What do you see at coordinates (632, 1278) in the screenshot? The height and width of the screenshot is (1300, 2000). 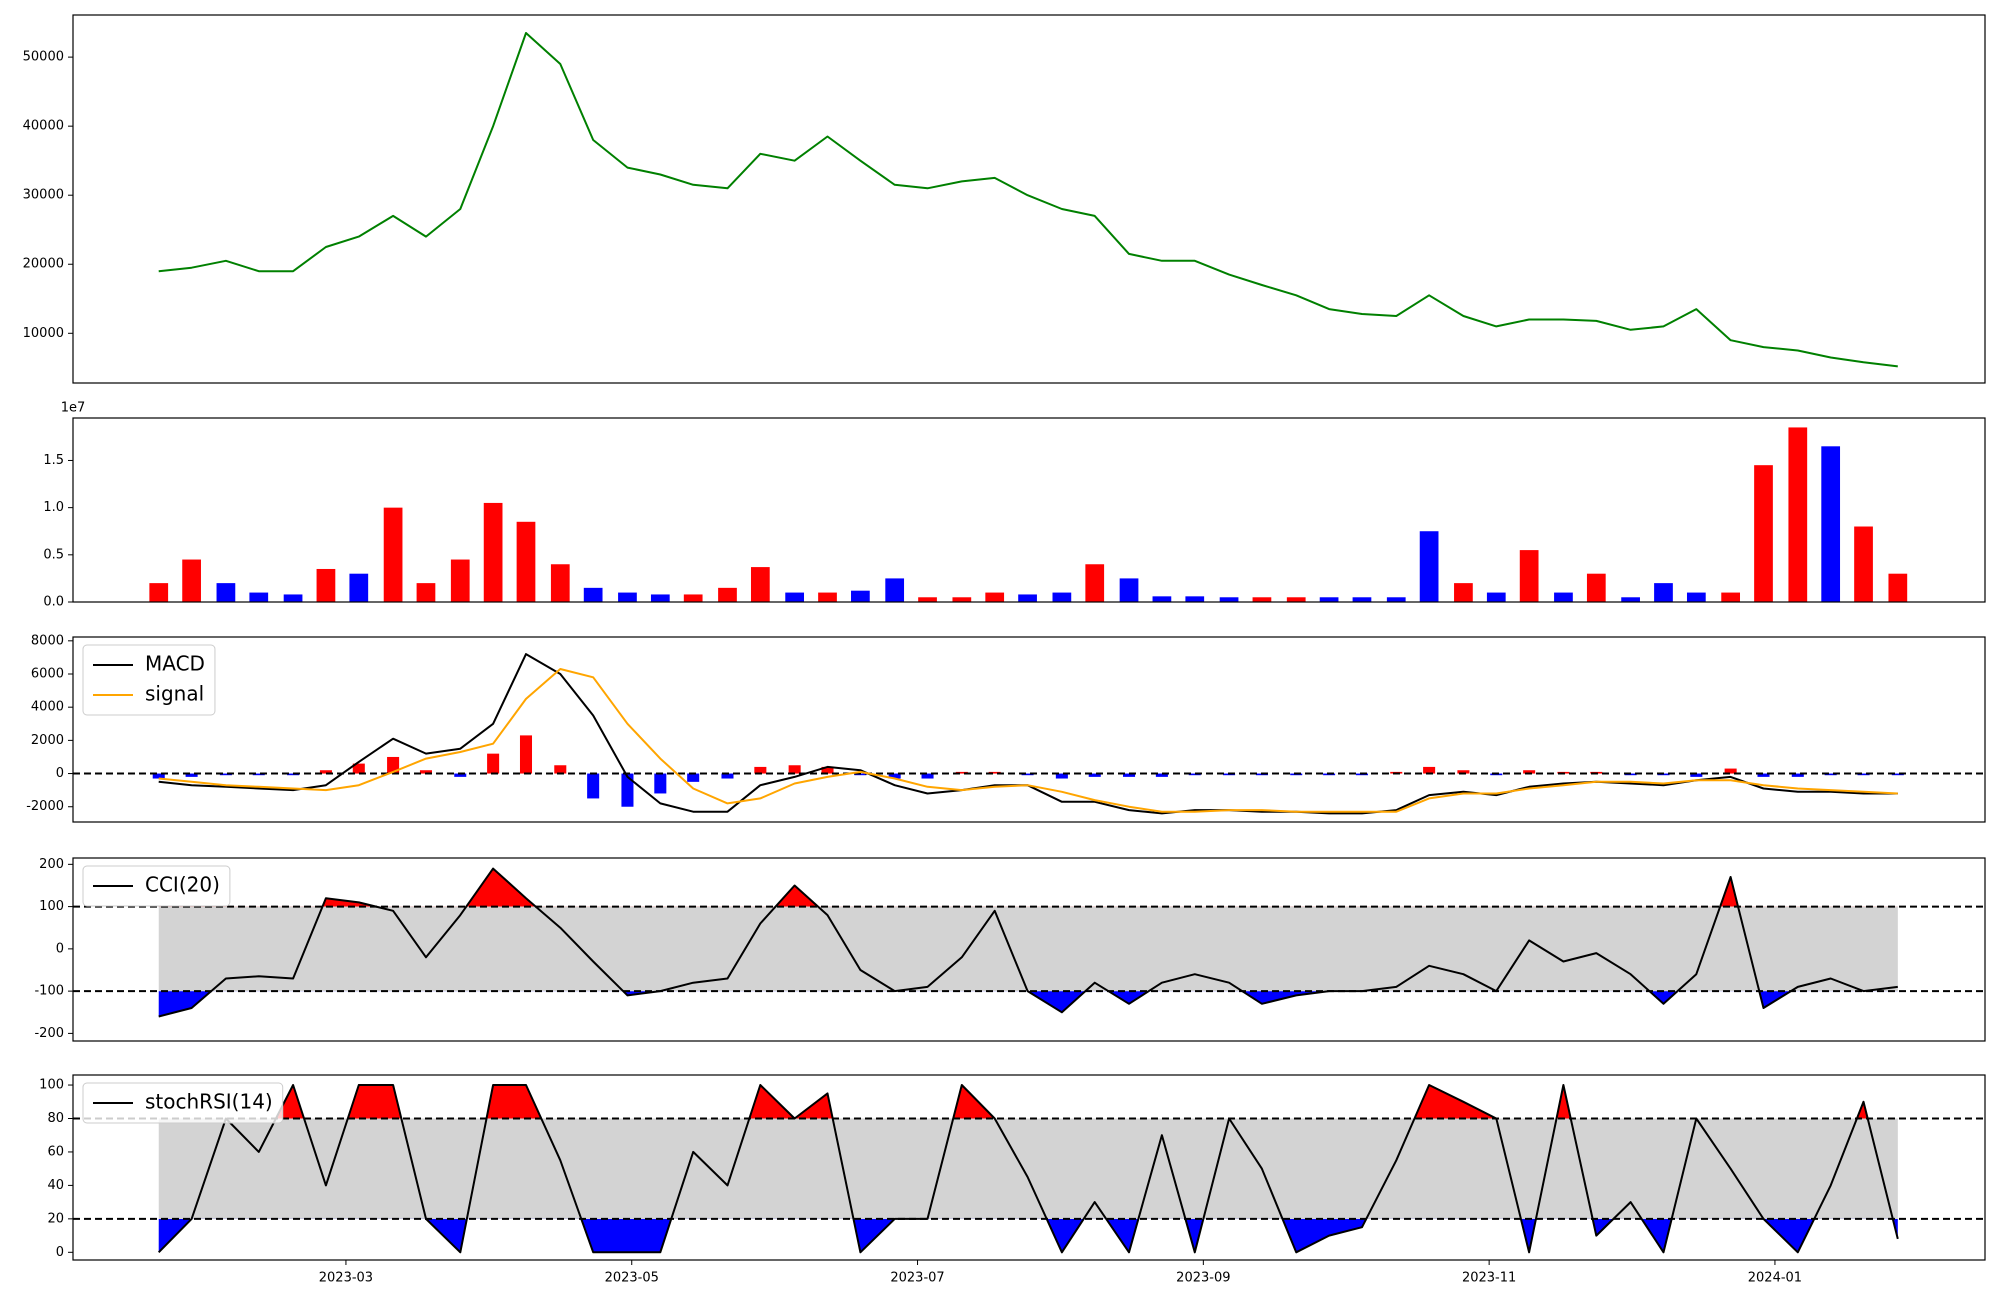 I see `x-tick-label: 2023-05` at bounding box center [632, 1278].